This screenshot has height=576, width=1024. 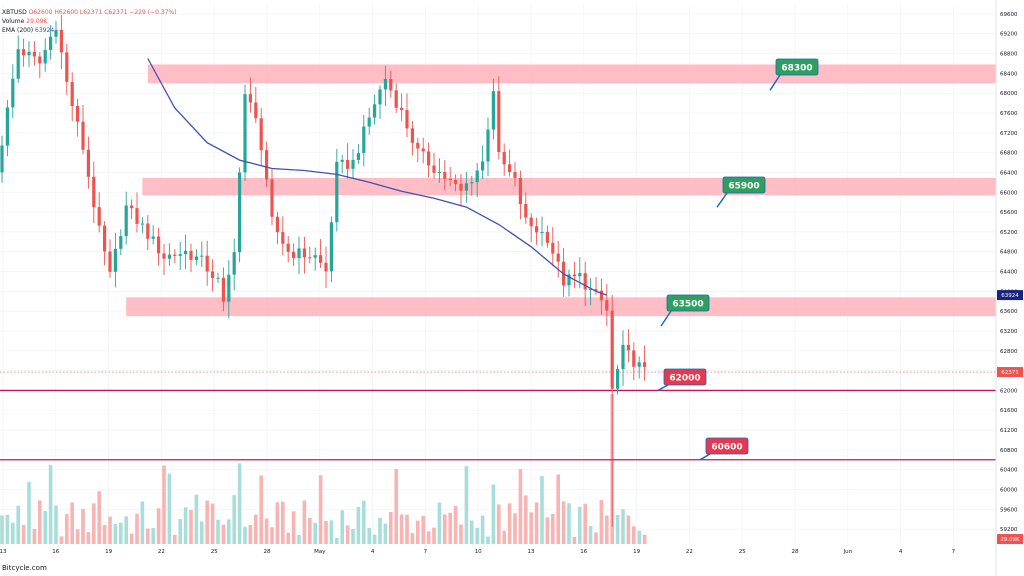 What do you see at coordinates (1009, 55) in the screenshot?
I see `y-tick-label: 68800` at bounding box center [1009, 55].